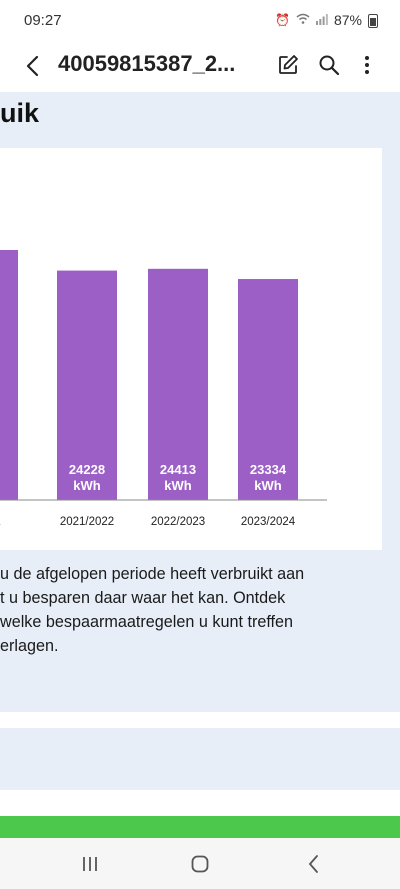 This screenshot has width=400, height=889. What do you see at coordinates (321, 20) in the screenshot?
I see `signal-icon` at bounding box center [321, 20].